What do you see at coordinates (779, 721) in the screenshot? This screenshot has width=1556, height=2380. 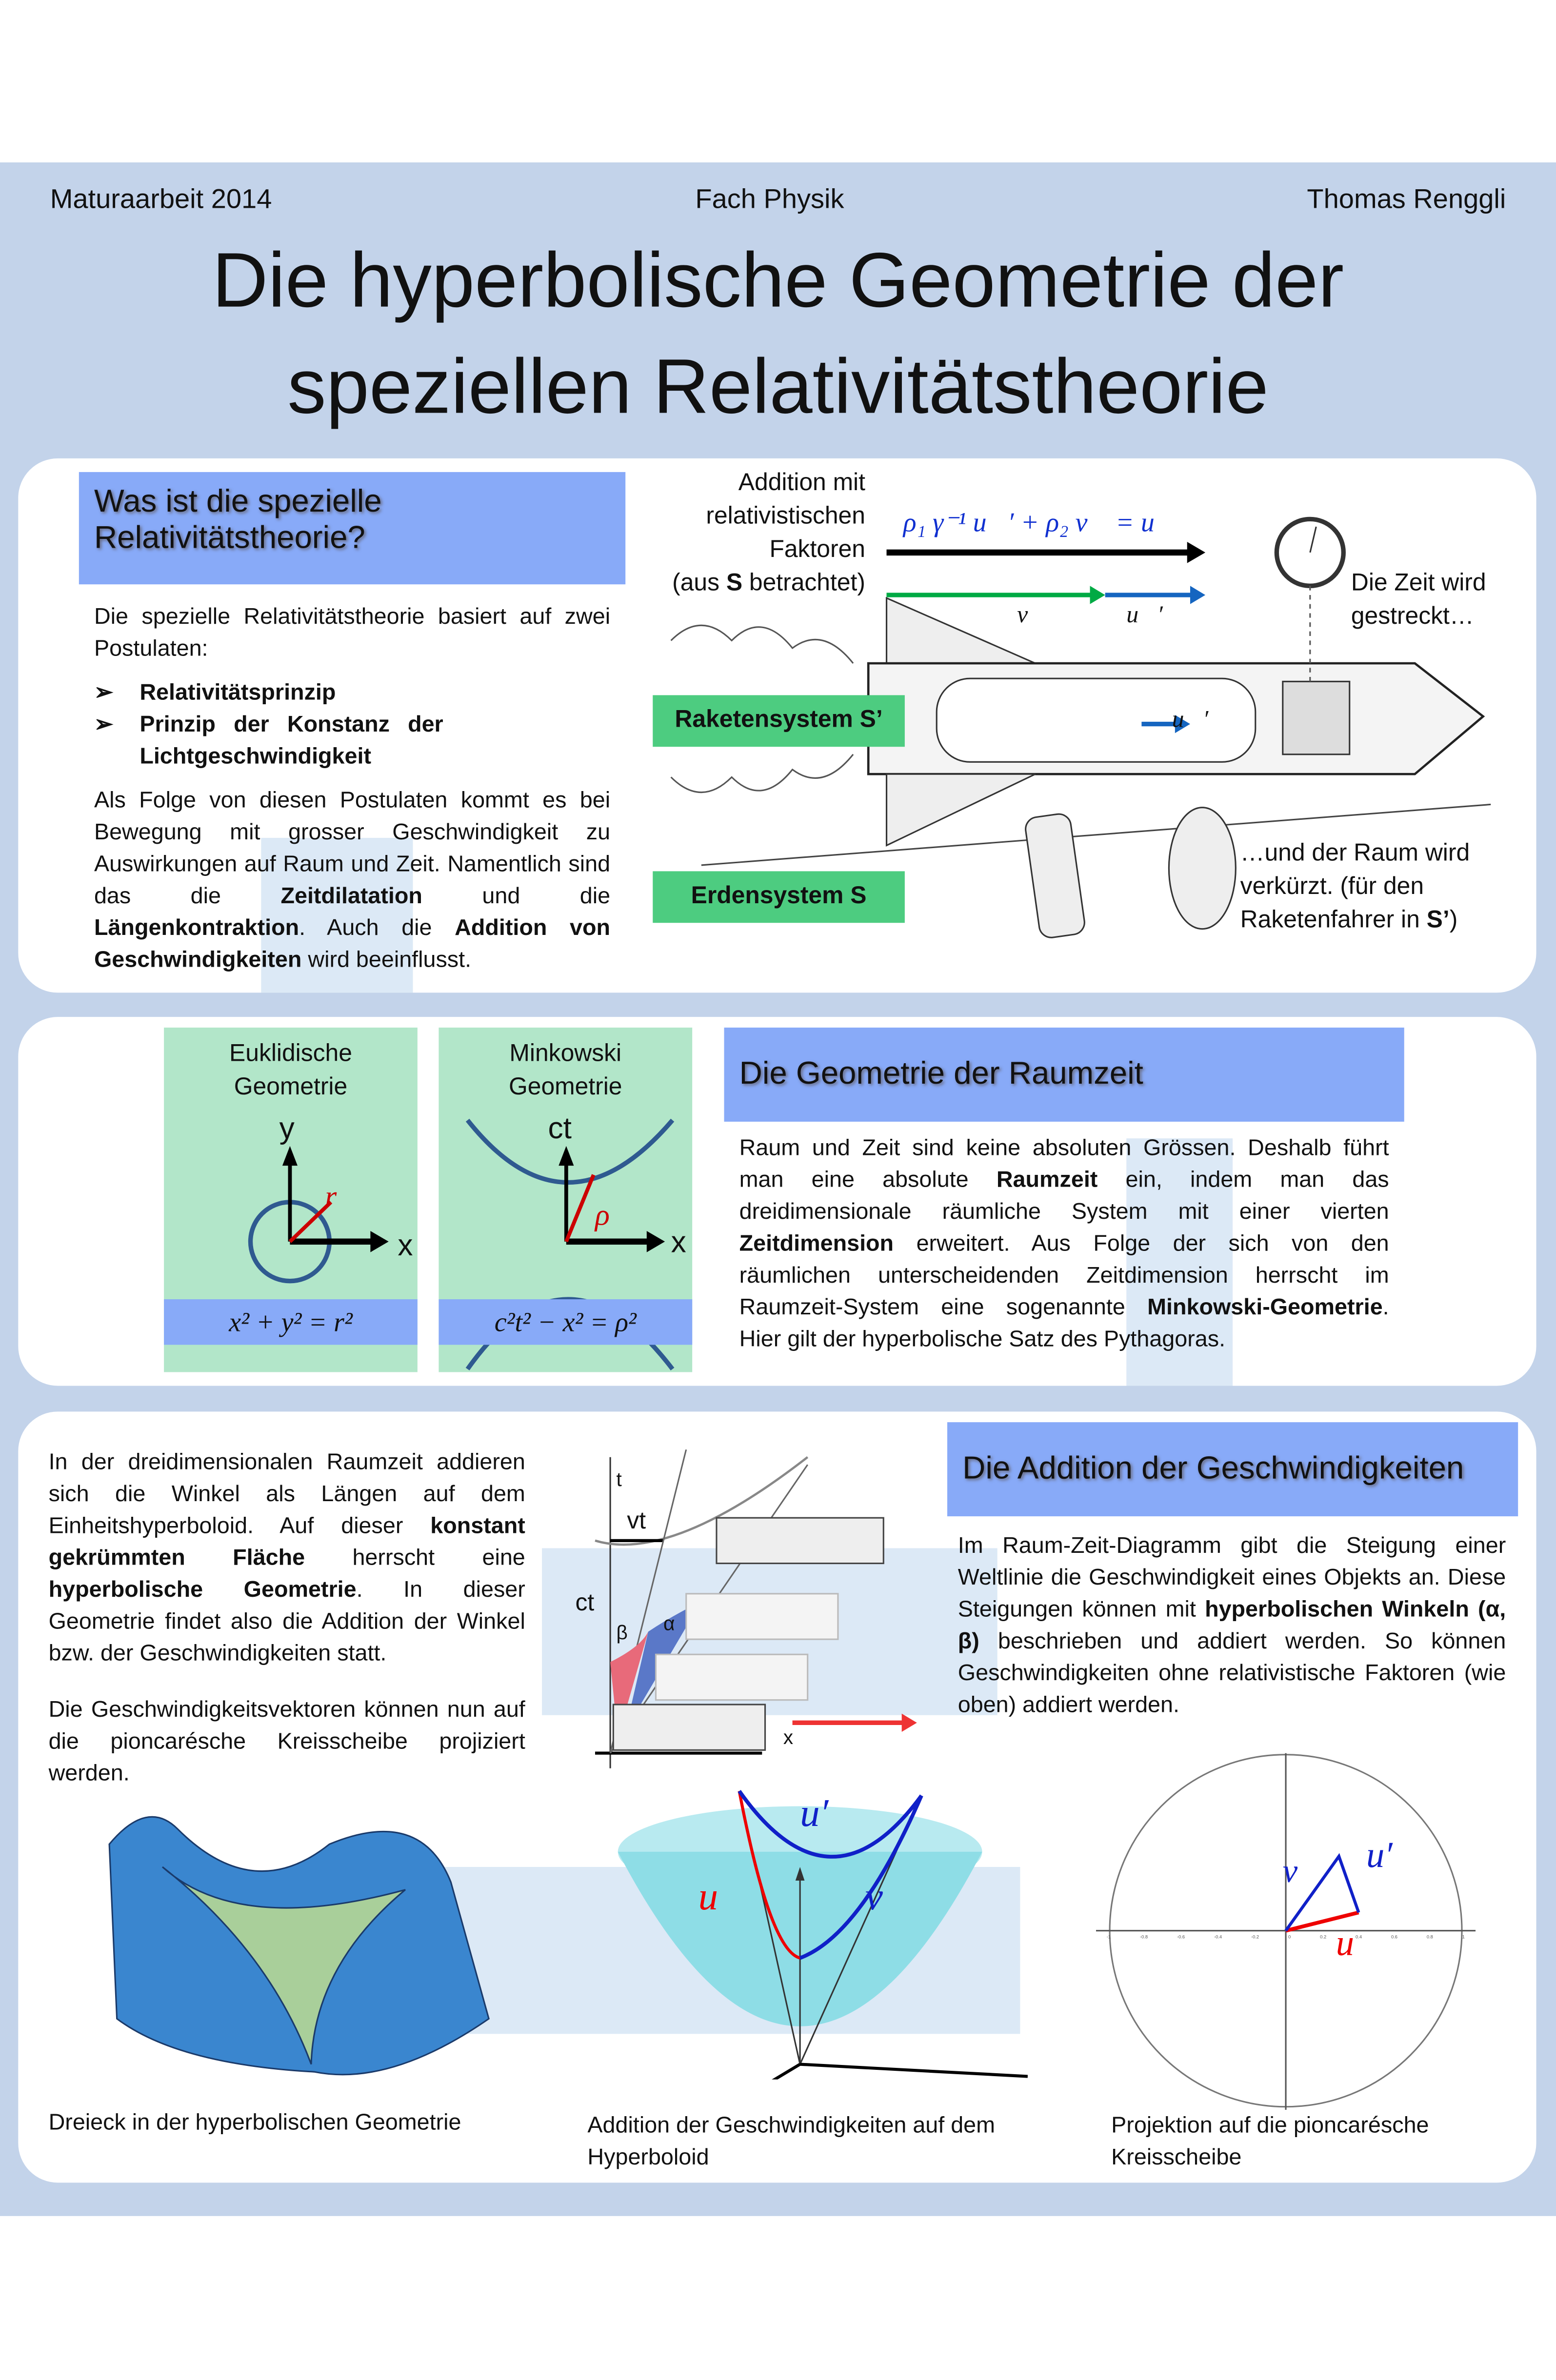 I see `rocket-system-label: Raketensystem S’` at bounding box center [779, 721].